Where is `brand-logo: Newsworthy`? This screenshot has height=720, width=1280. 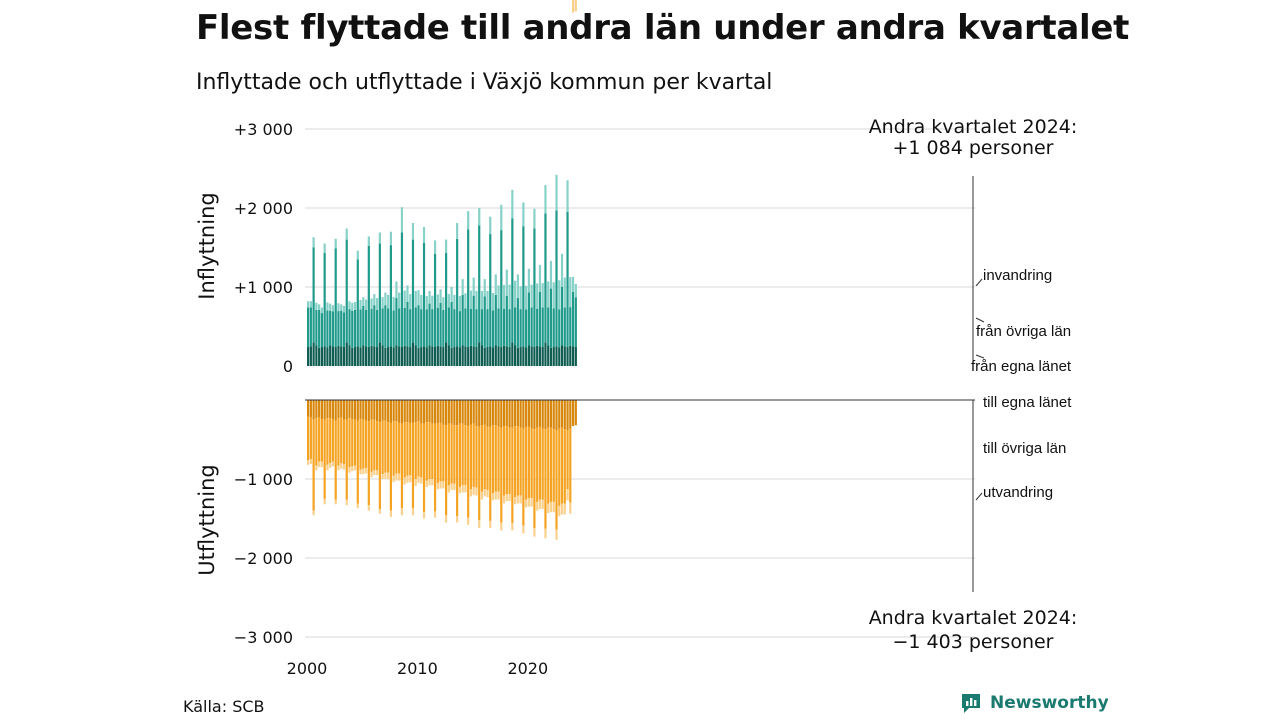
brand-logo: Newsworthy is located at coordinates (1034, 703).